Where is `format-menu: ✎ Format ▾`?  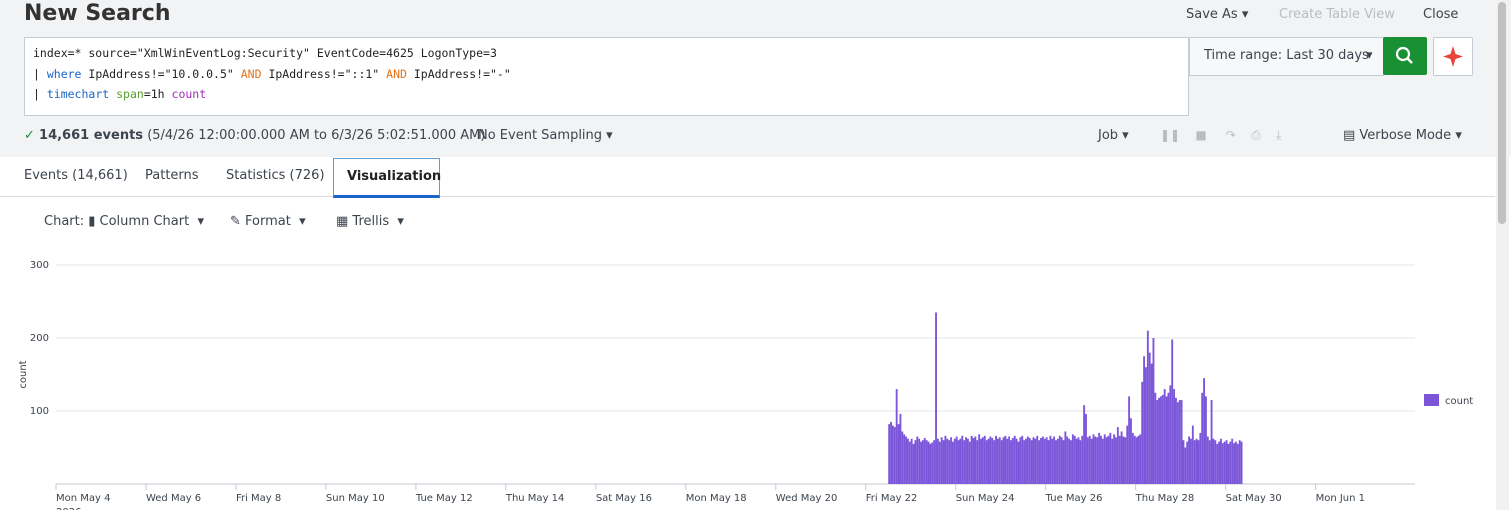 format-menu: ✎ Format ▾ is located at coordinates (268, 221).